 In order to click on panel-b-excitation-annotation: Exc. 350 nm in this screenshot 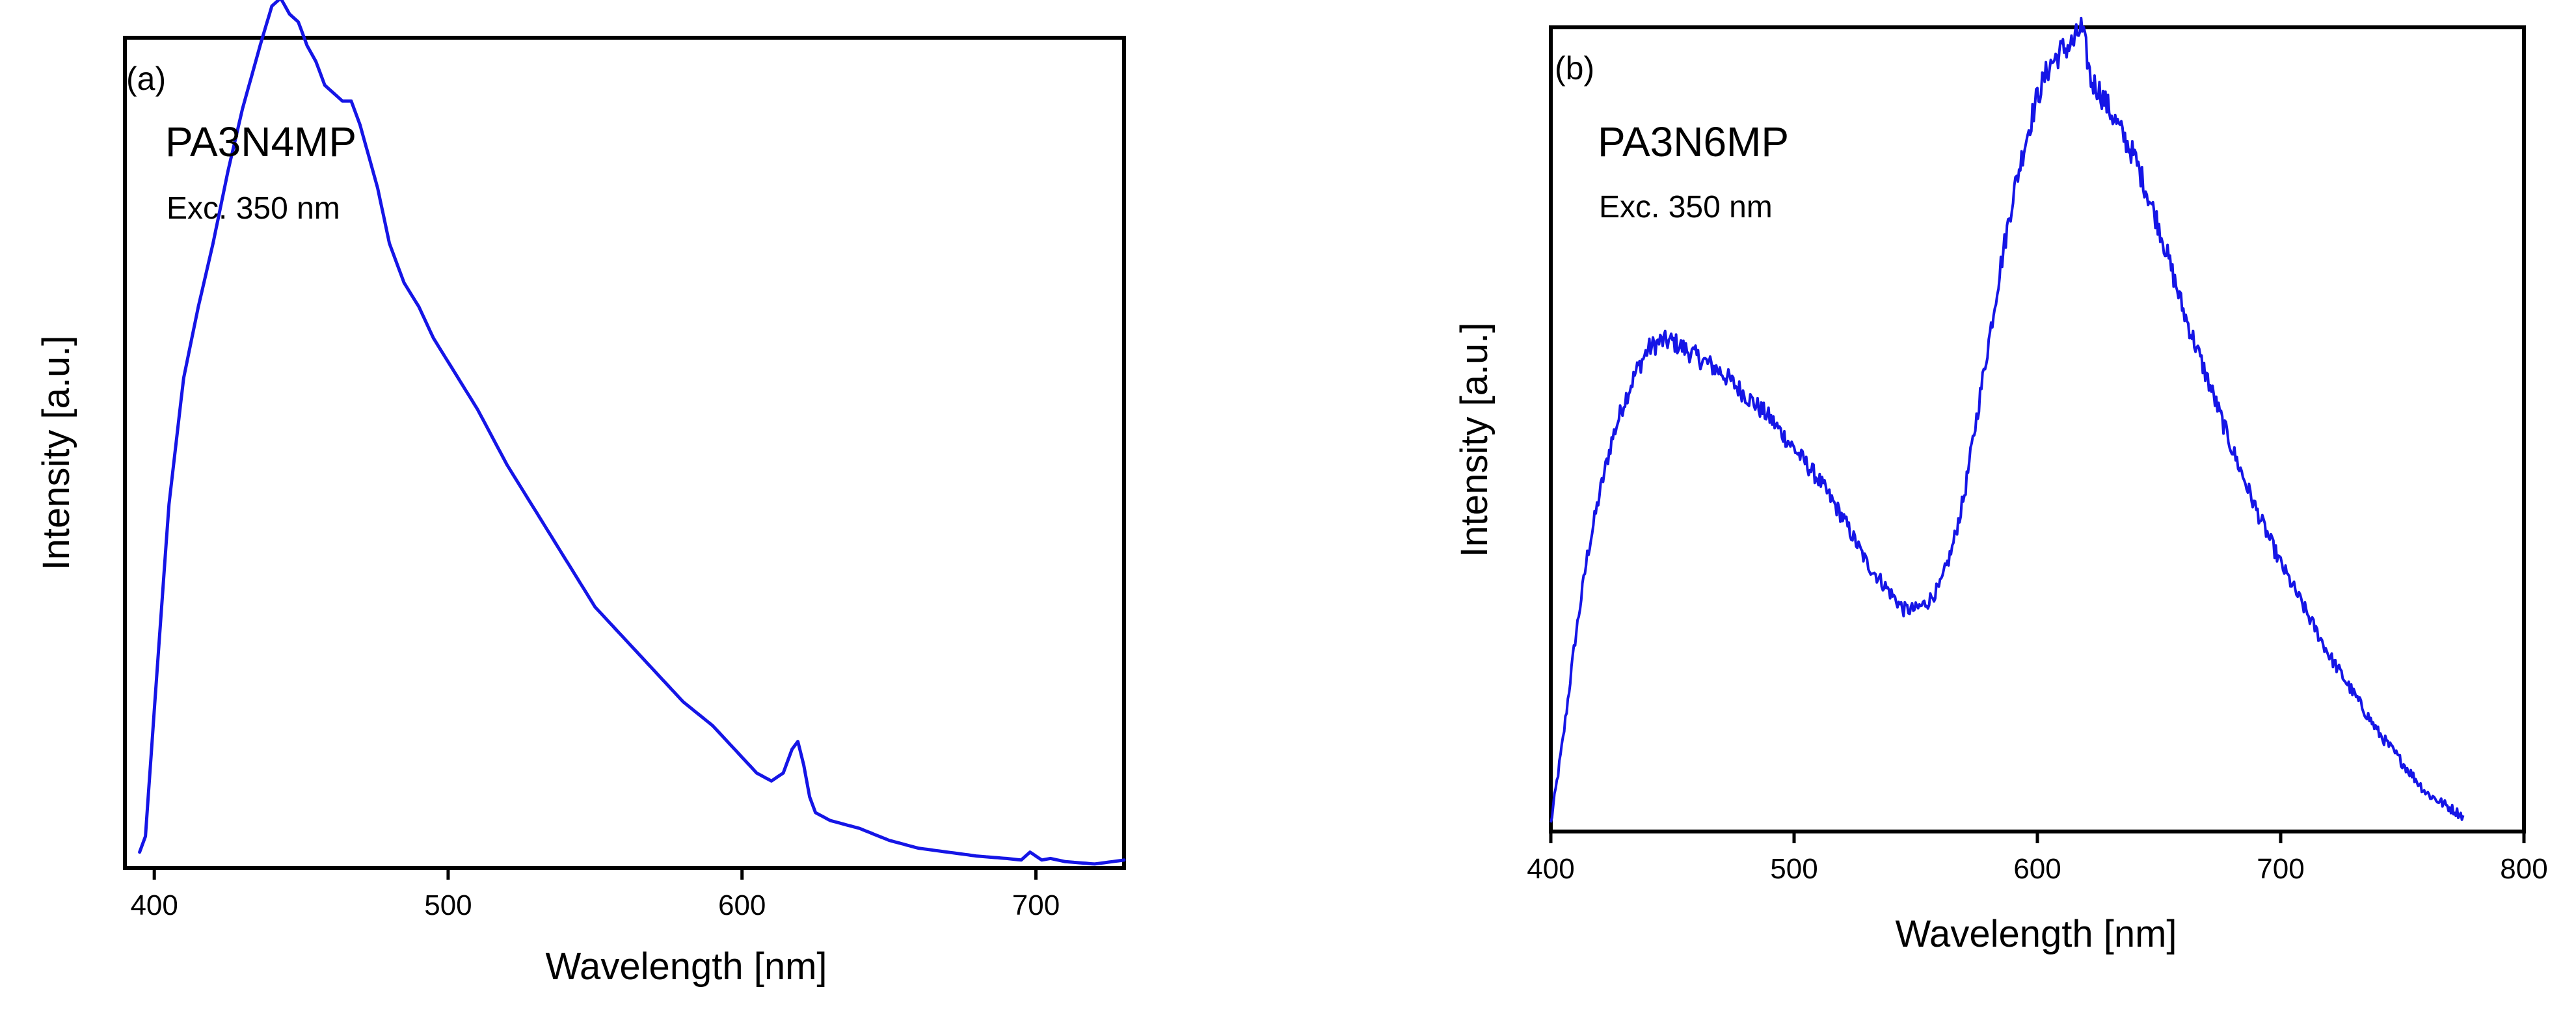, I will do `click(1686, 207)`.